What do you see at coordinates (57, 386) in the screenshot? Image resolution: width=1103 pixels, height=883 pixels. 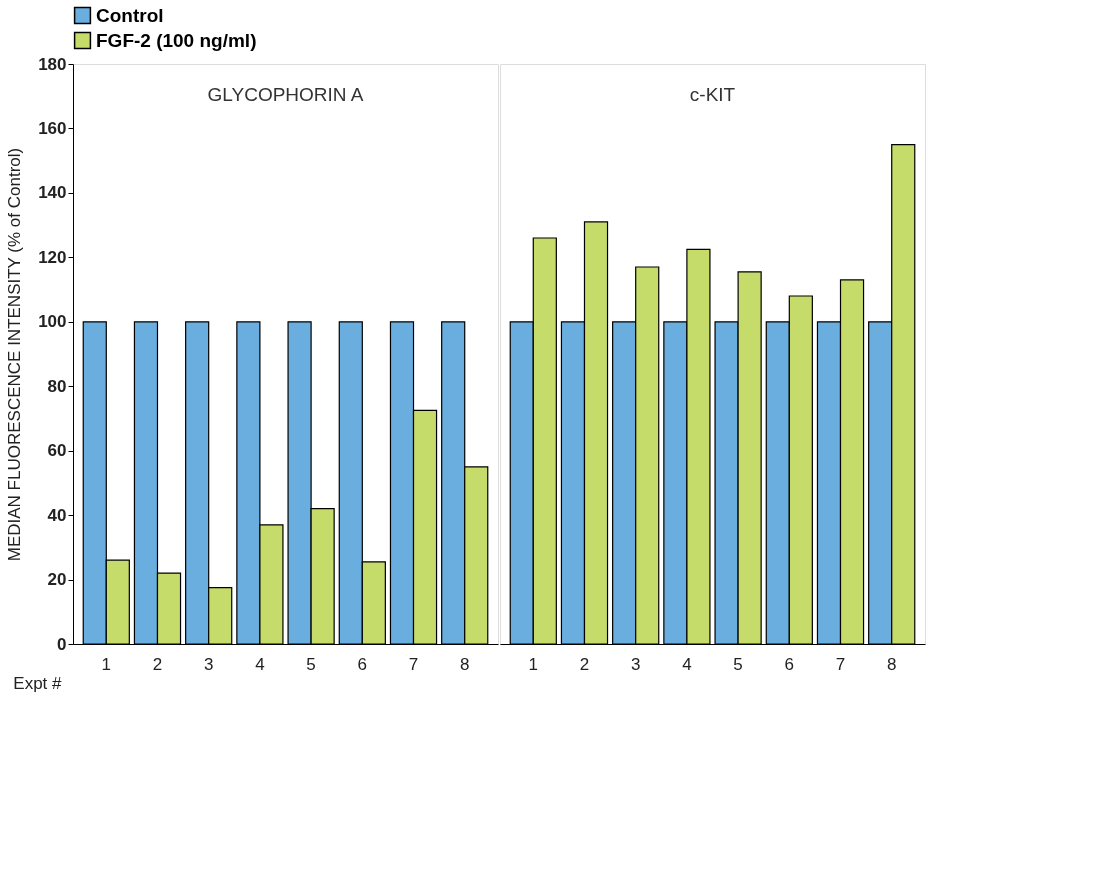 I see `y-tick-label: 80` at bounding box center [57, 386].